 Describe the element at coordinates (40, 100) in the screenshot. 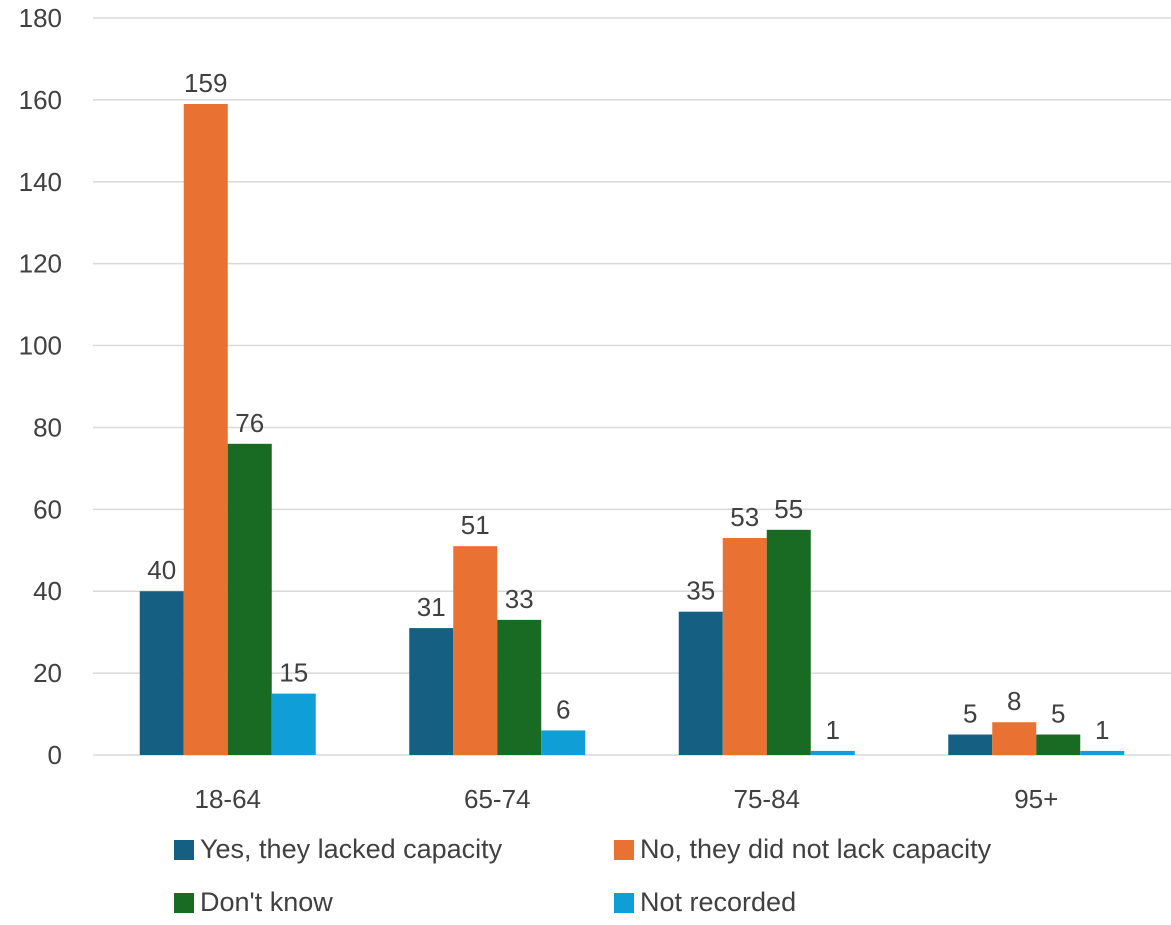

I see `y-tick-label: 160` at that location.